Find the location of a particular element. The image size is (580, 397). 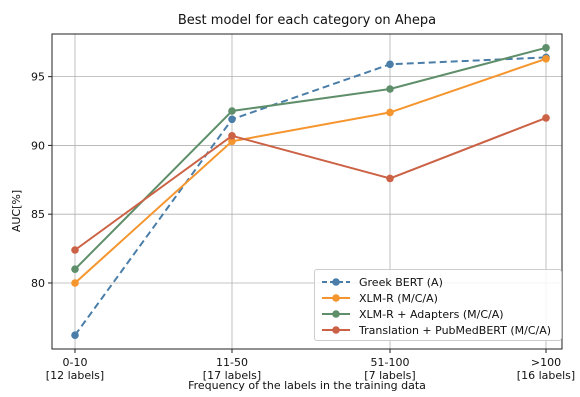

legend-item: Greek BERT (A) is located at coordinates (438, 282).